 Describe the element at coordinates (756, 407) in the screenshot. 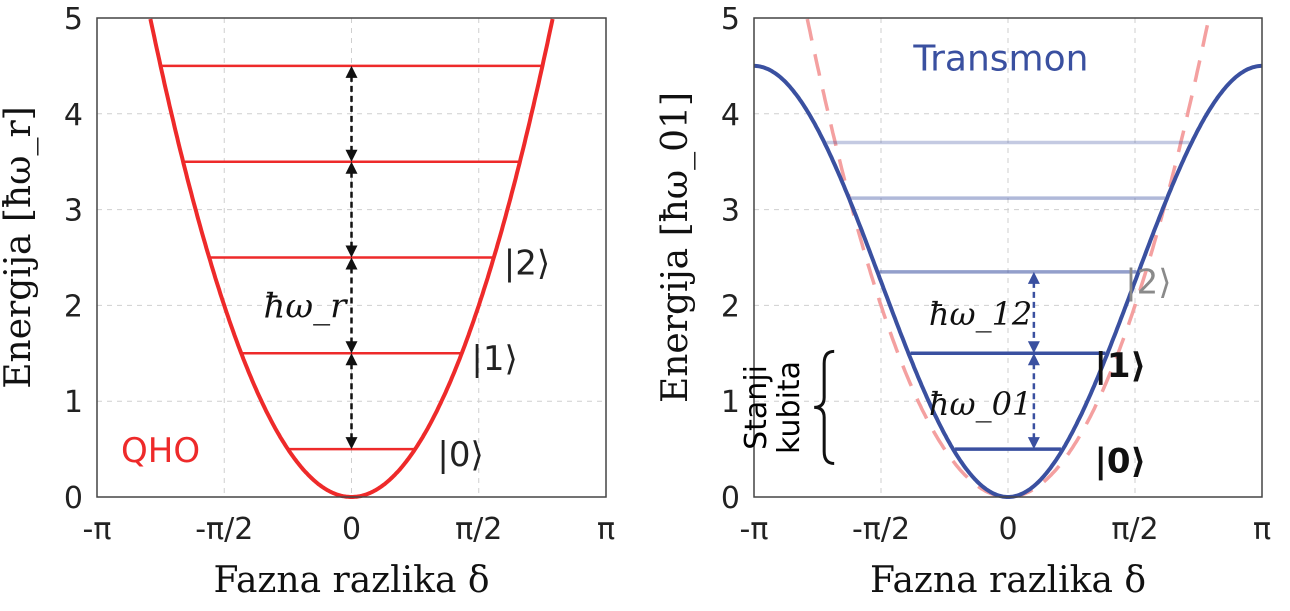

I see `qubit-states-label-line1: Stanji` at that location.